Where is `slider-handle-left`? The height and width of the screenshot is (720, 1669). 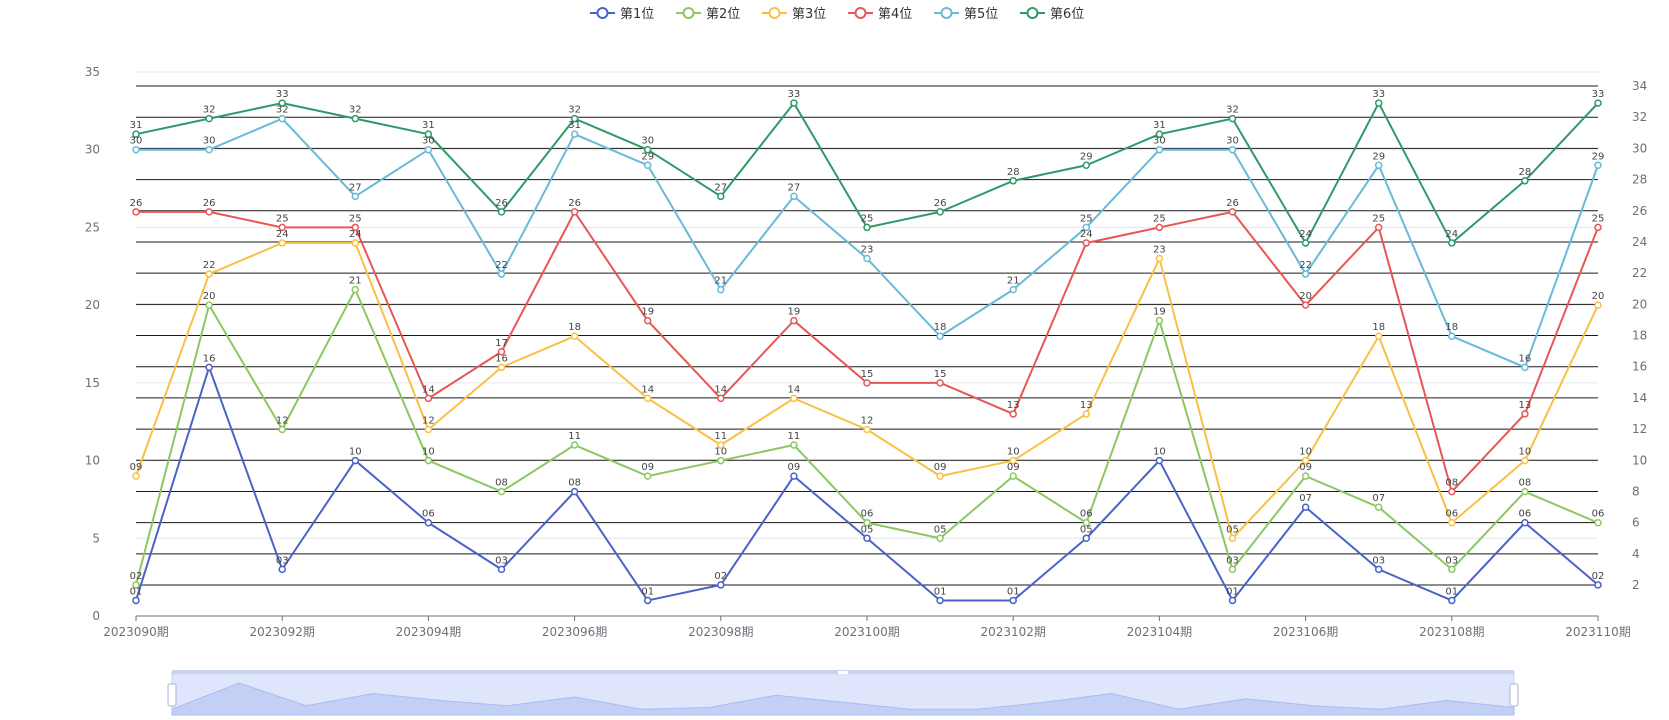
slider-handle-left is located at coordinates (172, 695).